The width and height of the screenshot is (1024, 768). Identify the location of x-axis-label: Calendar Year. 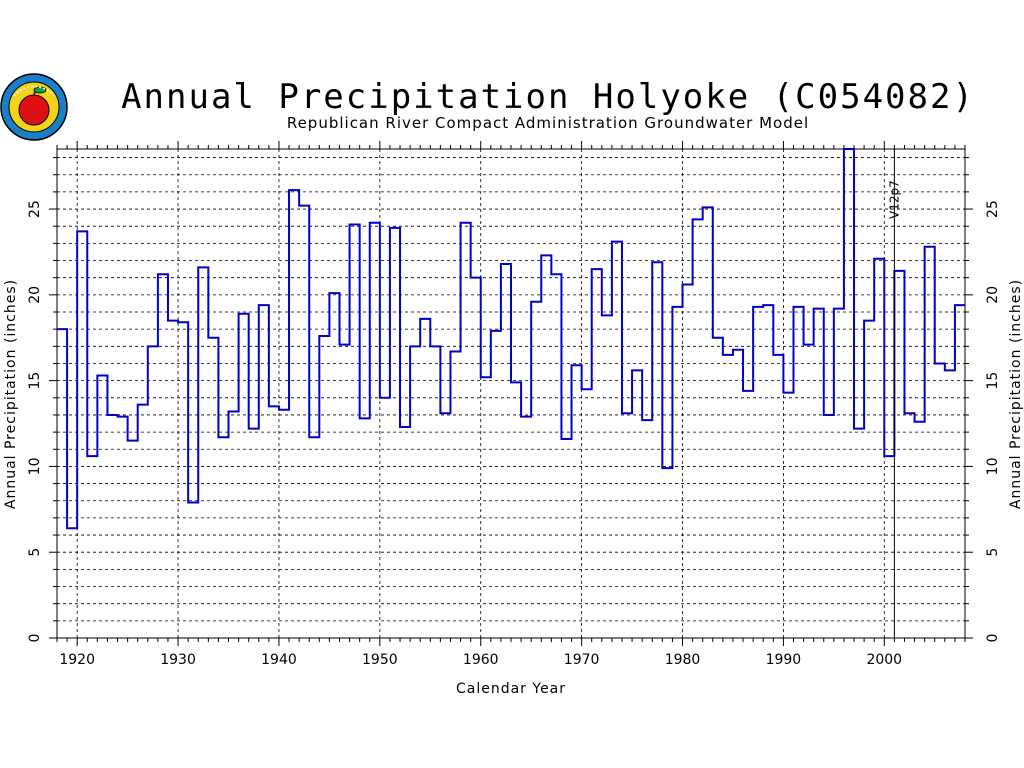
(511, 689).